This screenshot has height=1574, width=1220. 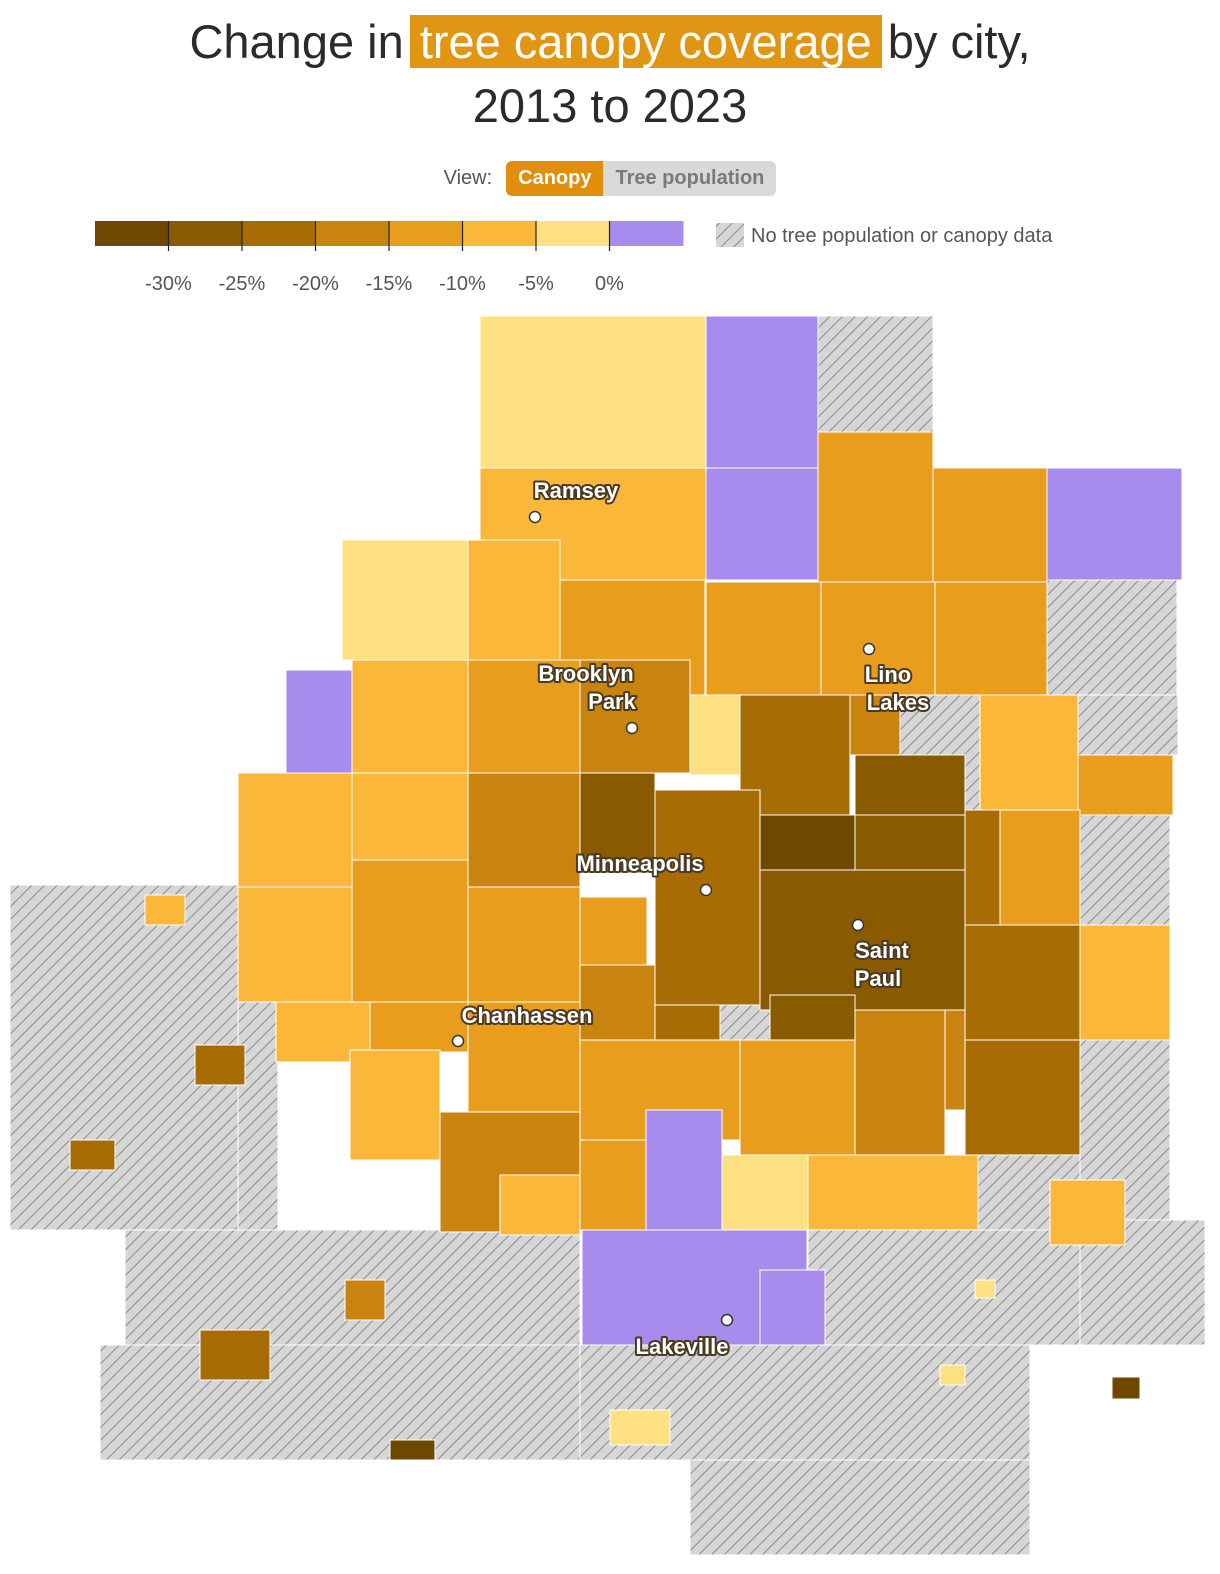 What do you see at coordinates (585, 673) in the screenshot?
I see `city-label: Brooklyn` at bounding box center [585, 673].